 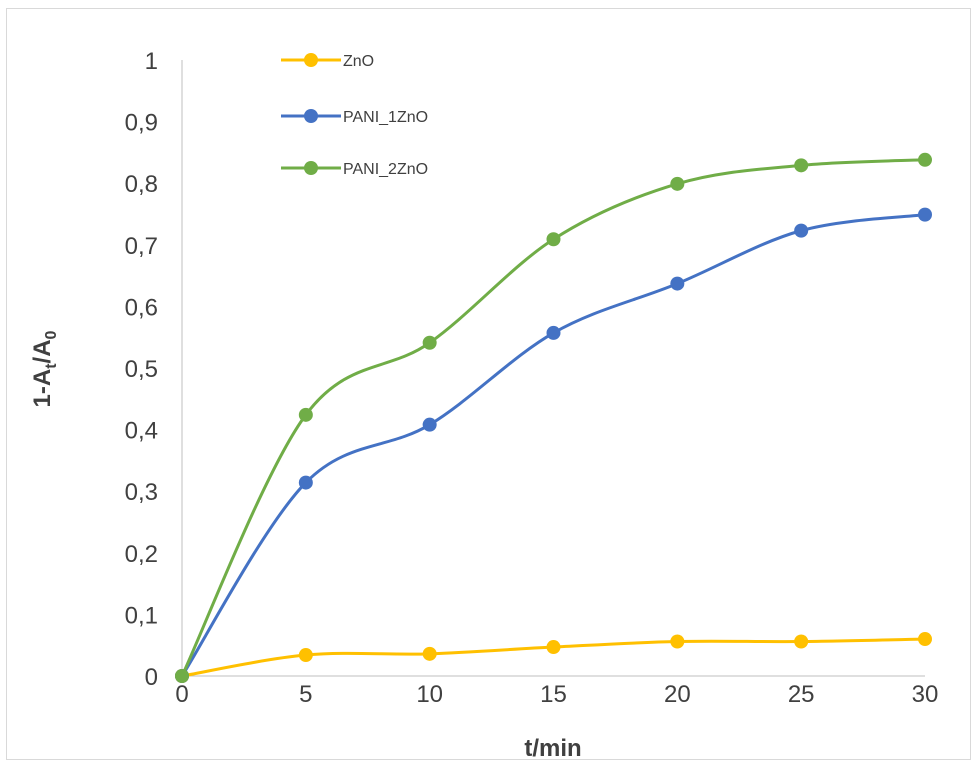 What do you see at coordinates (385, 169) in the screenshot?
I see `legend-label: PANI_2ZnO` at bounding box center [385, 169].